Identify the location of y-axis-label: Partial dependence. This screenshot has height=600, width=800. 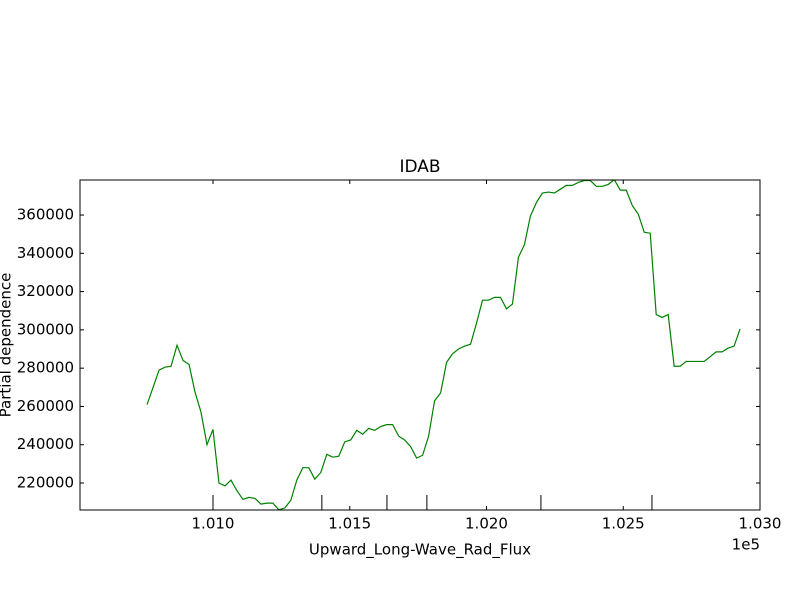
(7, 345).